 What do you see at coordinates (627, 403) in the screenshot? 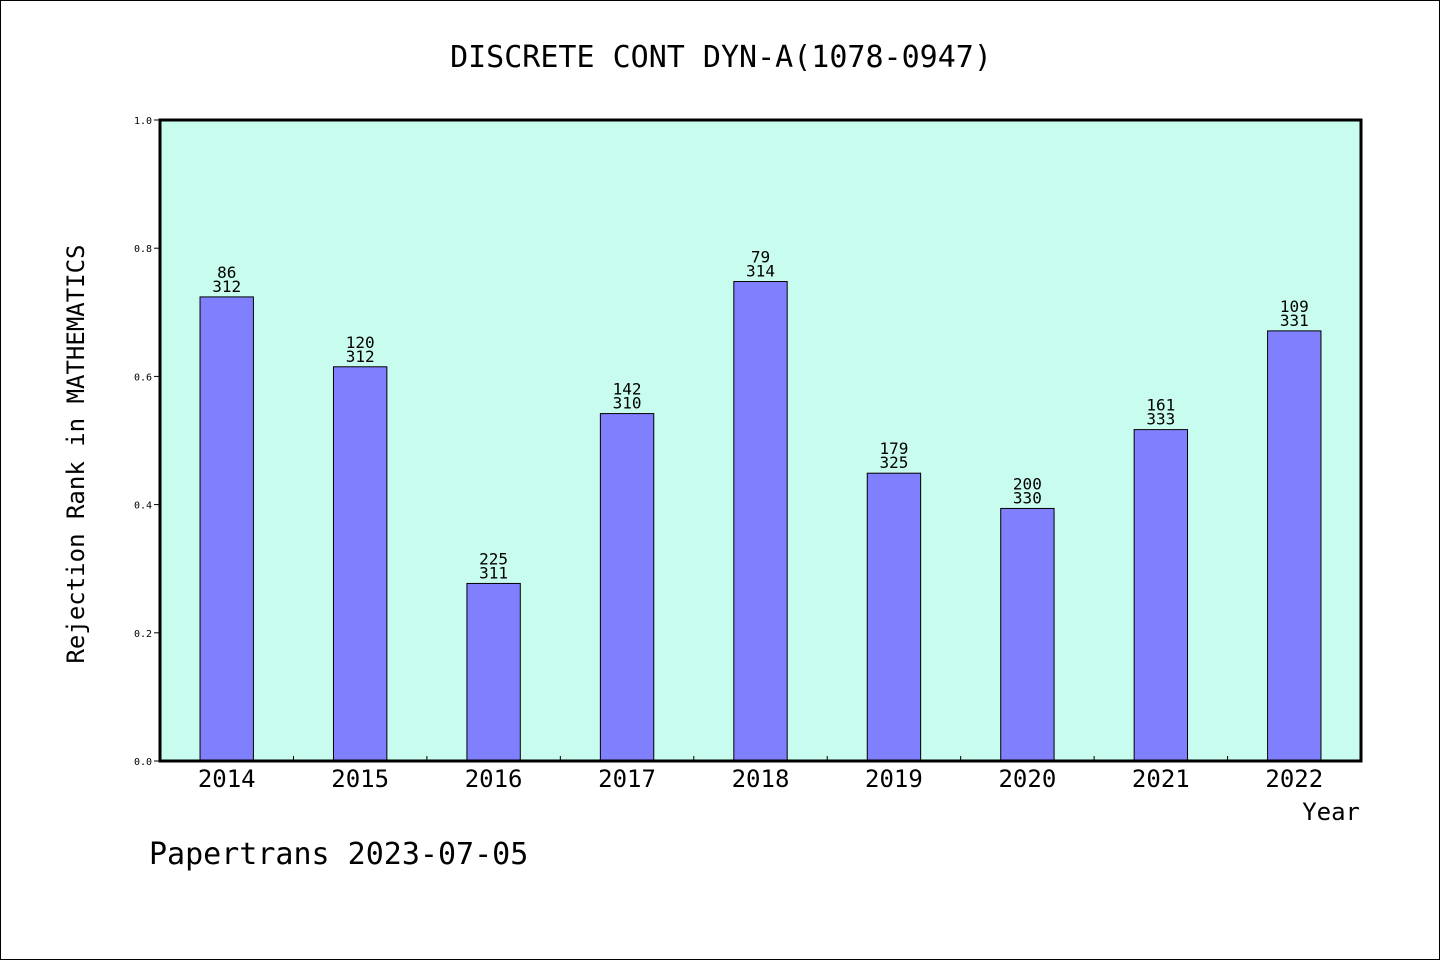
I see `data-label-bottom-2017: 310` at bounding box center [627, 403].